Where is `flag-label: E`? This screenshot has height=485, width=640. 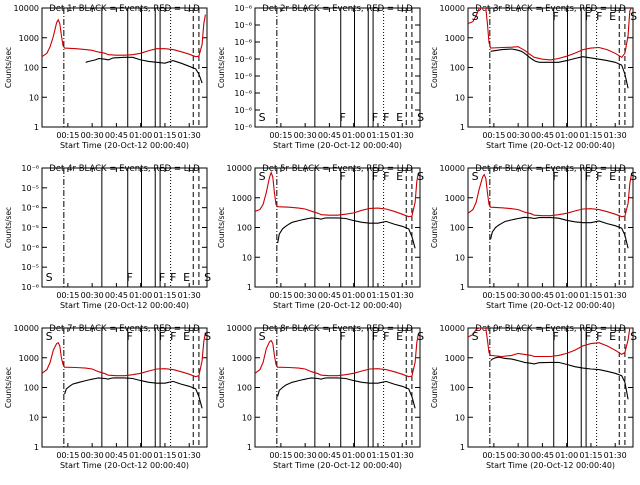 flag-label: E is located at coordinates (612, 16).